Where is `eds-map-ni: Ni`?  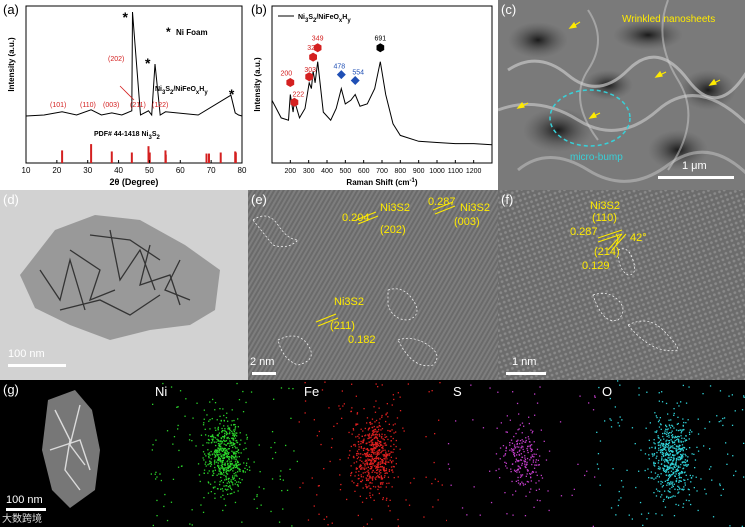
eds-map-ni: Ni is located at coordinates (223, 453).